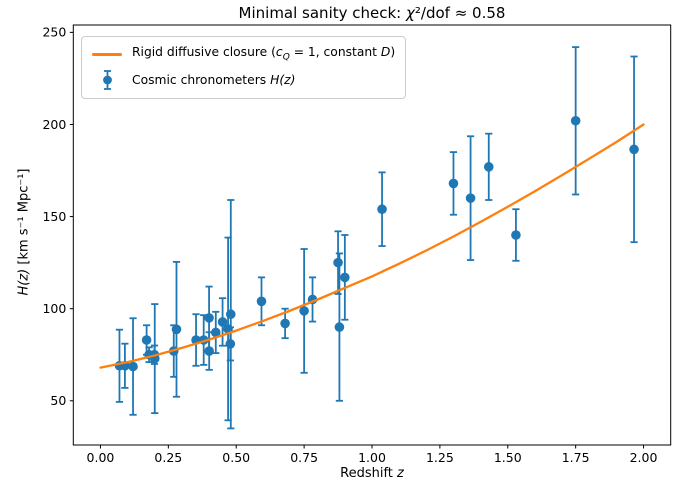  Describe the element at coordinates (54, 32) in the screenshot. I see `y-tick-label: 250` at that location.